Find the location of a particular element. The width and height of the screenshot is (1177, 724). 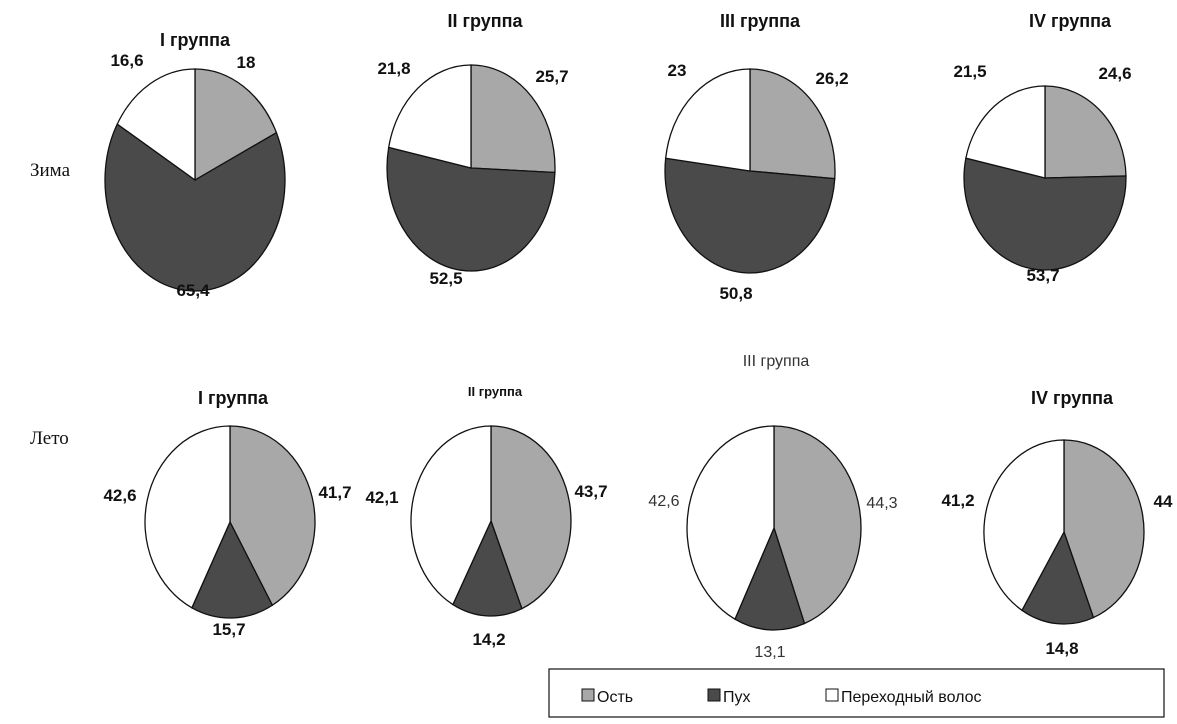

data-label-pukh: 15,7 is located at coordinates (228, 629).